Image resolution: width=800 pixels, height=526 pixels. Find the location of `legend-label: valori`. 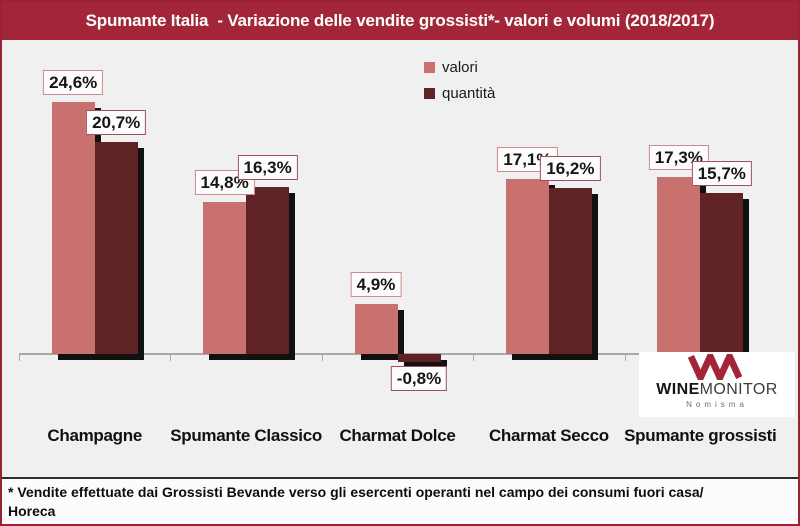

legend-label: valori is located at coordinates (460, 67).